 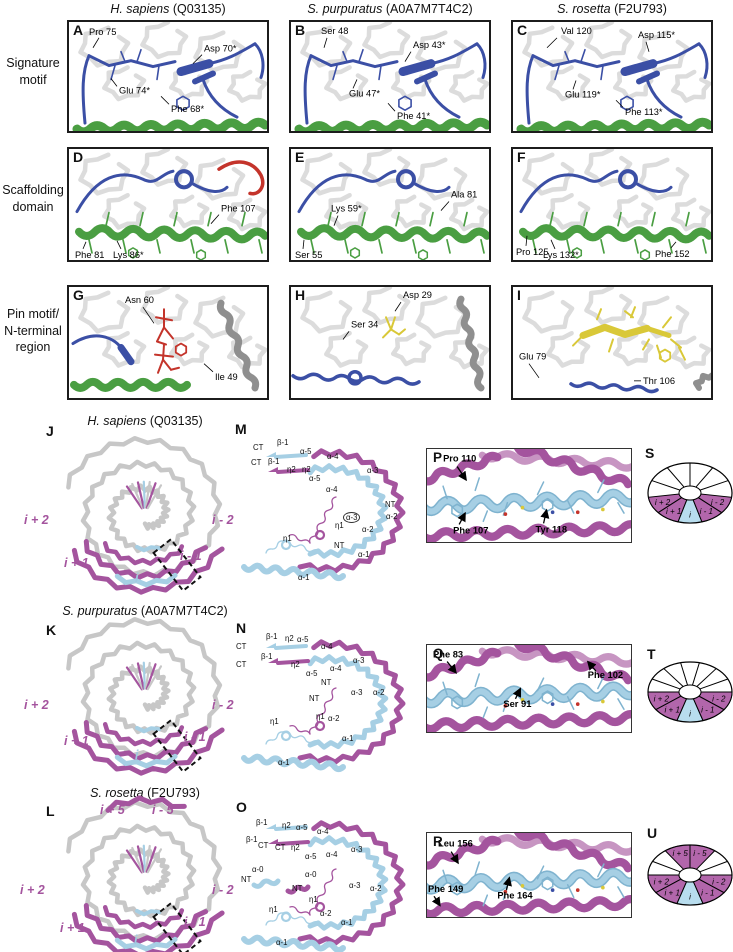 I want to click on residue-annotation: Phe 152, so click(x=672, y=250).